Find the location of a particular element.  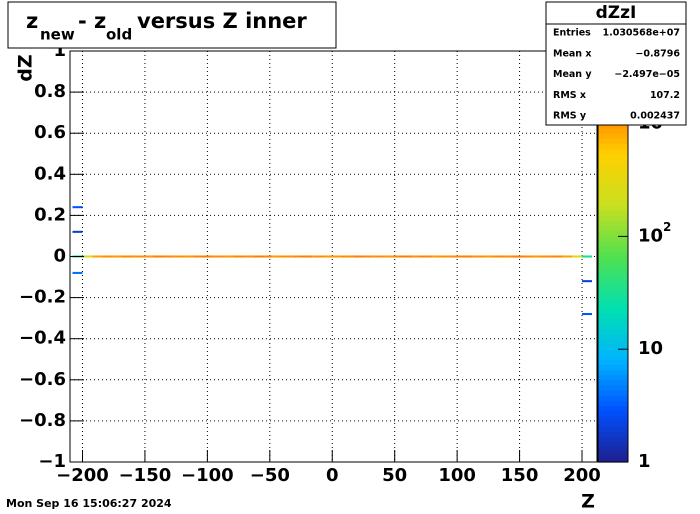

x-tick-label: 0 is located at coordinates (332, 475).